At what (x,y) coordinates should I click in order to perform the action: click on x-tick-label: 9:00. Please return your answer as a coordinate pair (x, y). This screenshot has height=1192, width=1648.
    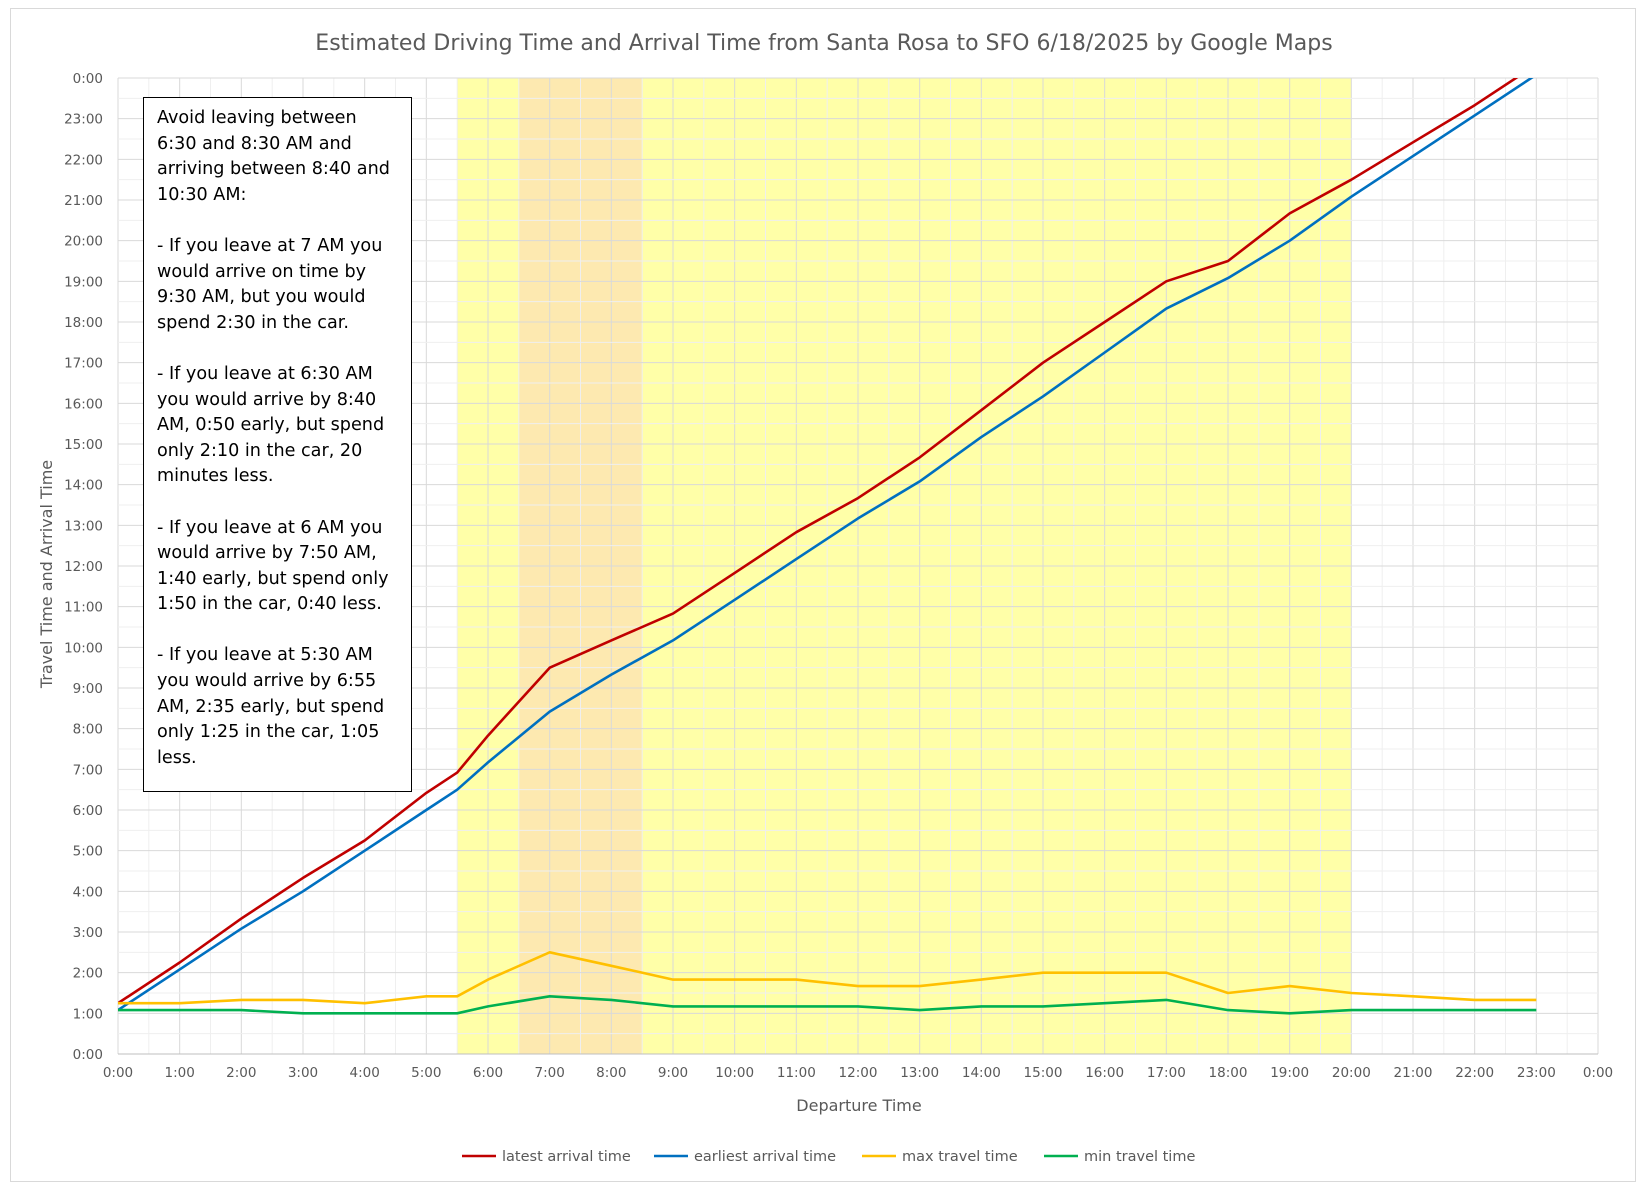
    Looking at the image, I should click on (673, 1073).